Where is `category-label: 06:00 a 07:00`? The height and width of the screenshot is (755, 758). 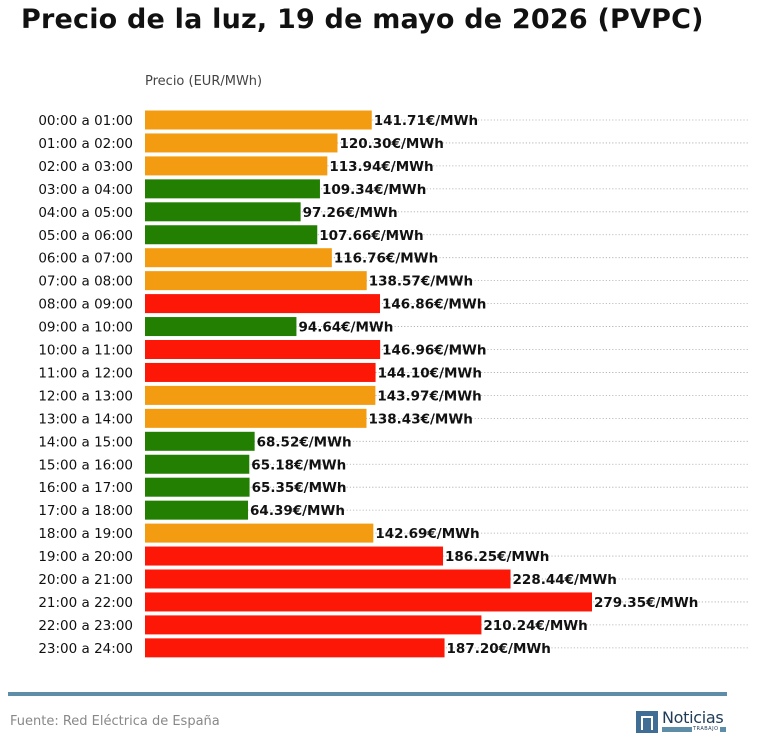 category-label: 06:00 a 07:00 is located at coordinates (85, 259).